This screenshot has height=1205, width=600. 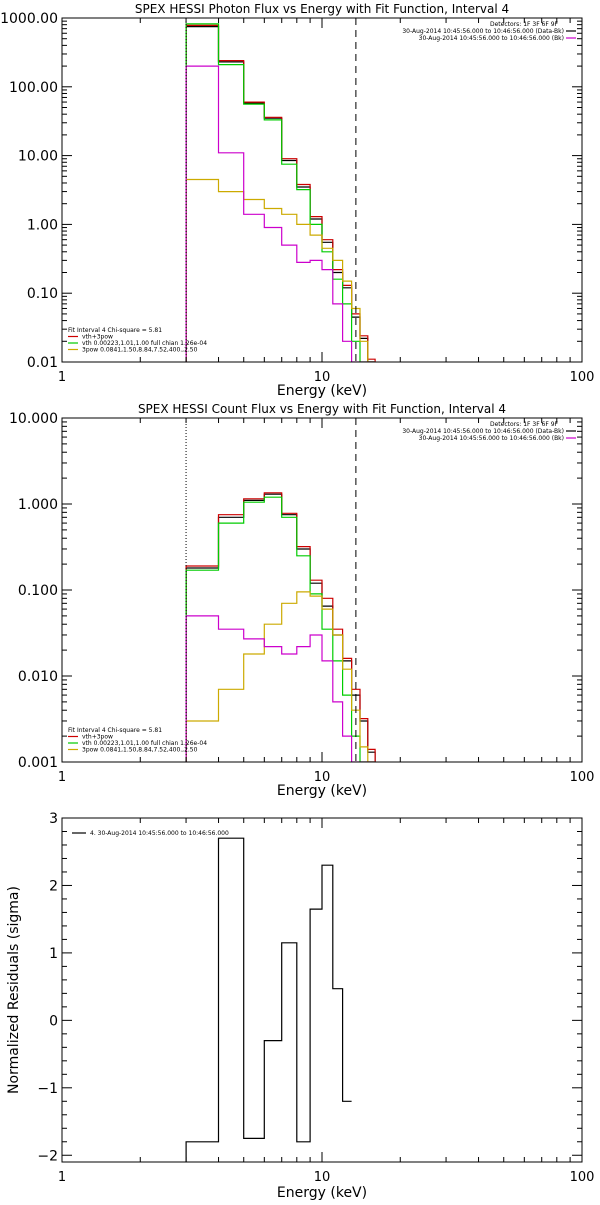 What do you see at coordinates (47, 1156) in the screenshot?
I see `y-tick-label: −2` at bounding box center [47, 1156].